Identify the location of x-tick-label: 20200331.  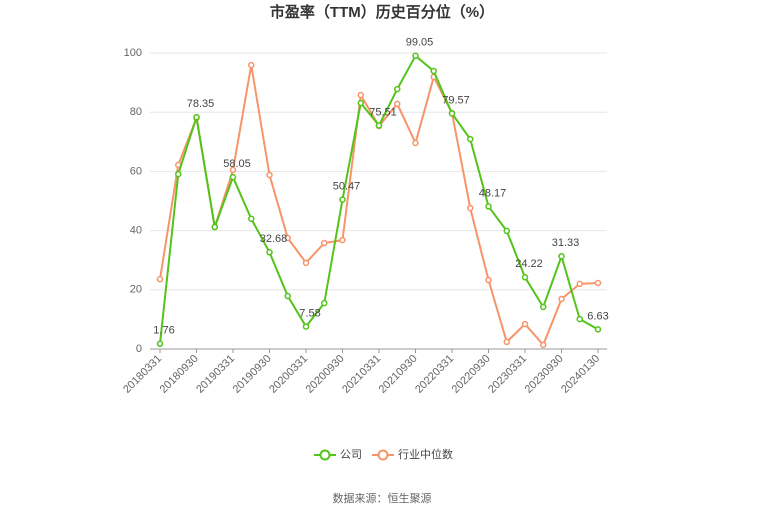
(288, 374).